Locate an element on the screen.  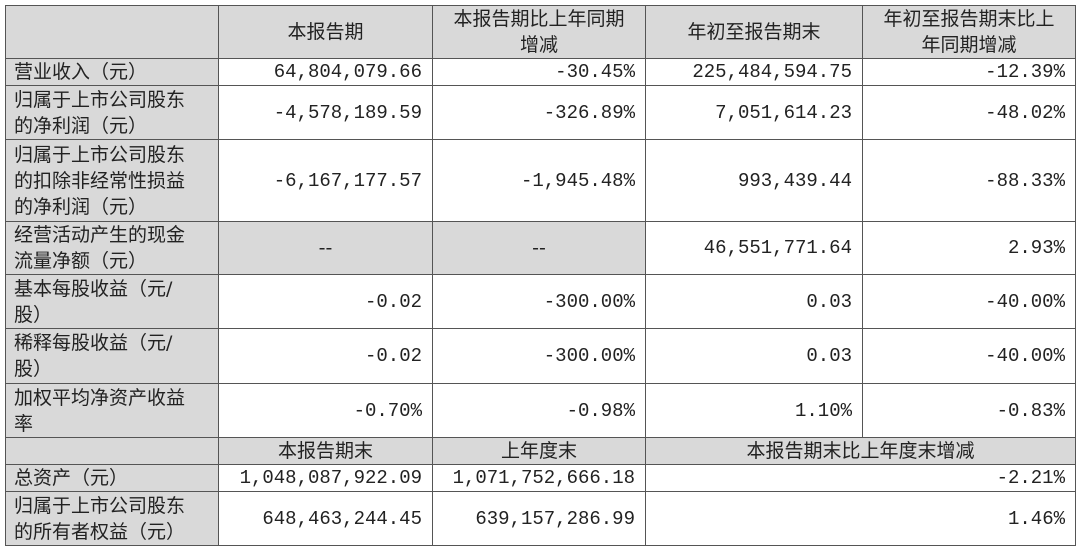
row-label: 营业收入（元） is located at coordinates (112, 72).